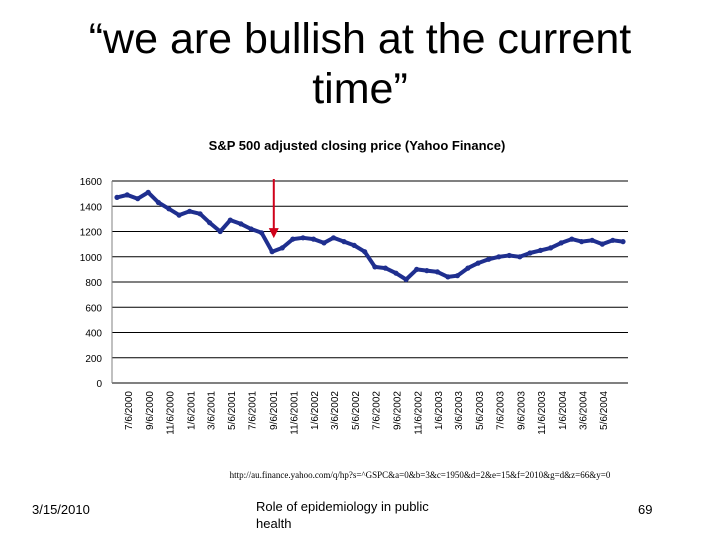  Describe the element at coordinates (150, 410) in the screenshot. I see `x-tick-label: 9/6/2000` at that location.